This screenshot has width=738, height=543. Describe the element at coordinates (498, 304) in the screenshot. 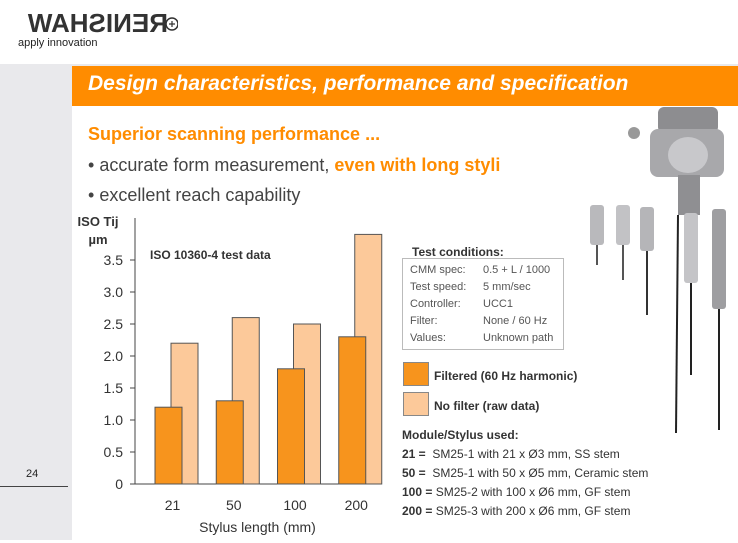

I see `condition-value: UCC1` at that location.